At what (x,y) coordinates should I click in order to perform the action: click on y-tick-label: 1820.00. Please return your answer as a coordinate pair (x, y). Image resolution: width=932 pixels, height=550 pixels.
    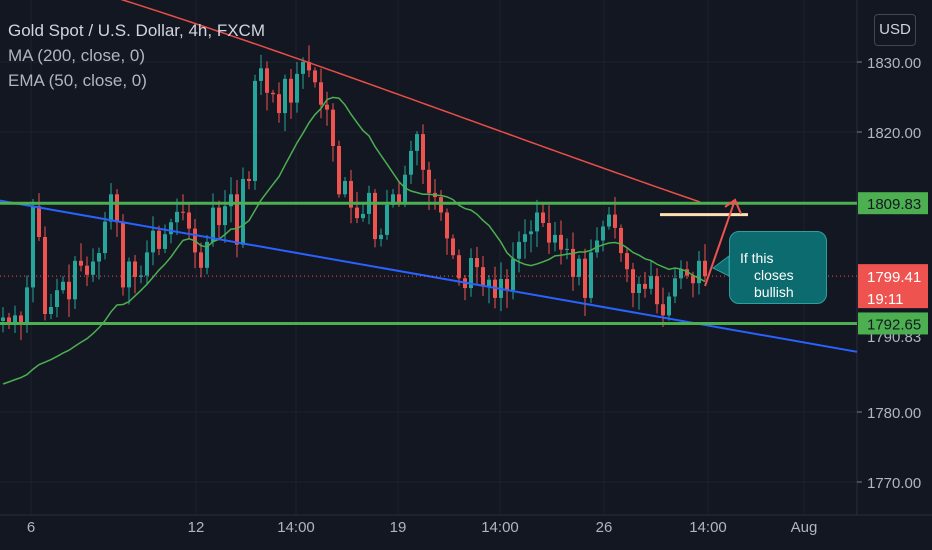
    Looking at the image, I should click on (894, 133).